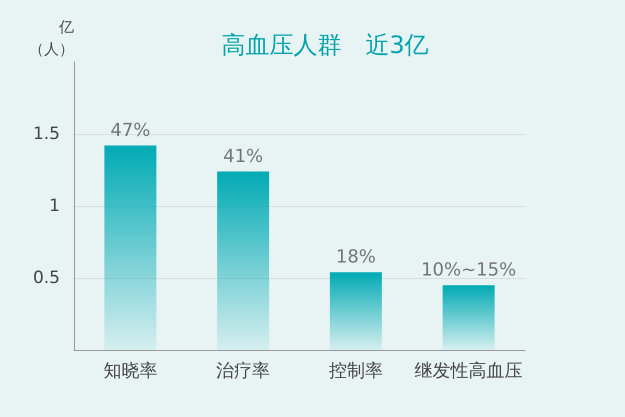  What do you see at coordinates (468, 270) in the screenshot?
I see `annotation: 10%~15%` at bounding box center [468, 270].